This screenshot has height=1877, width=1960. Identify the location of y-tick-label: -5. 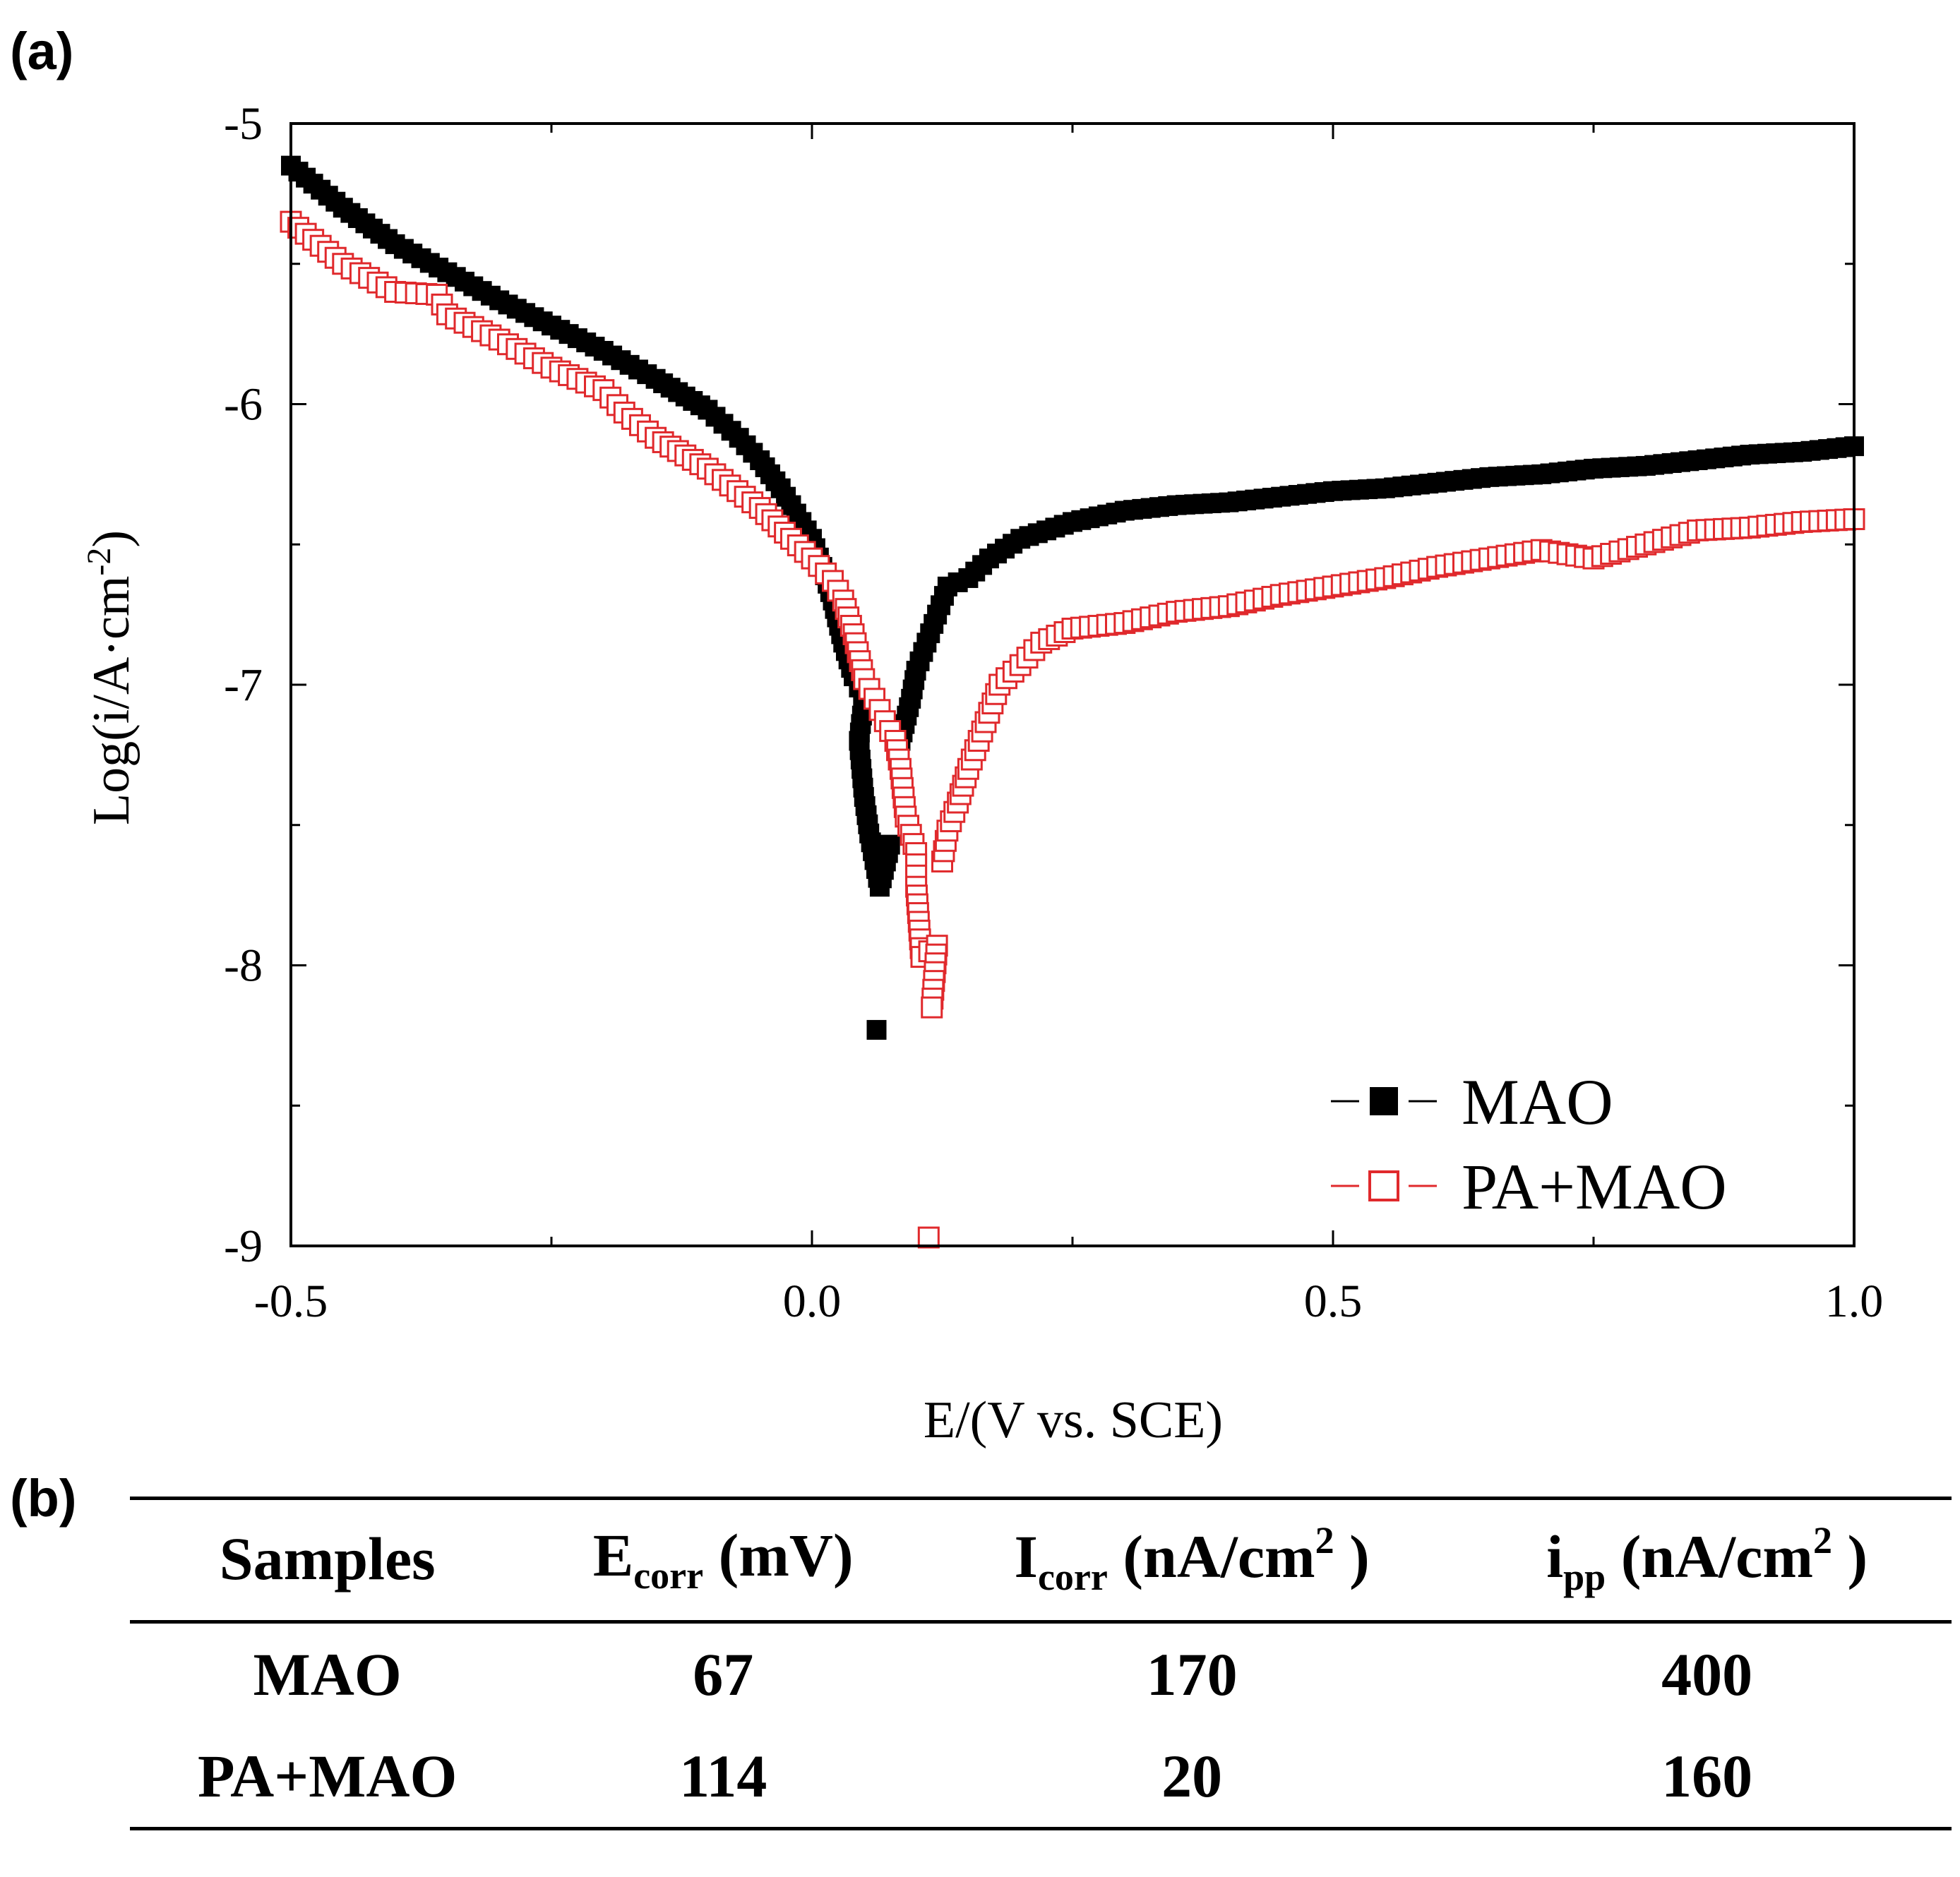
(243, 124).